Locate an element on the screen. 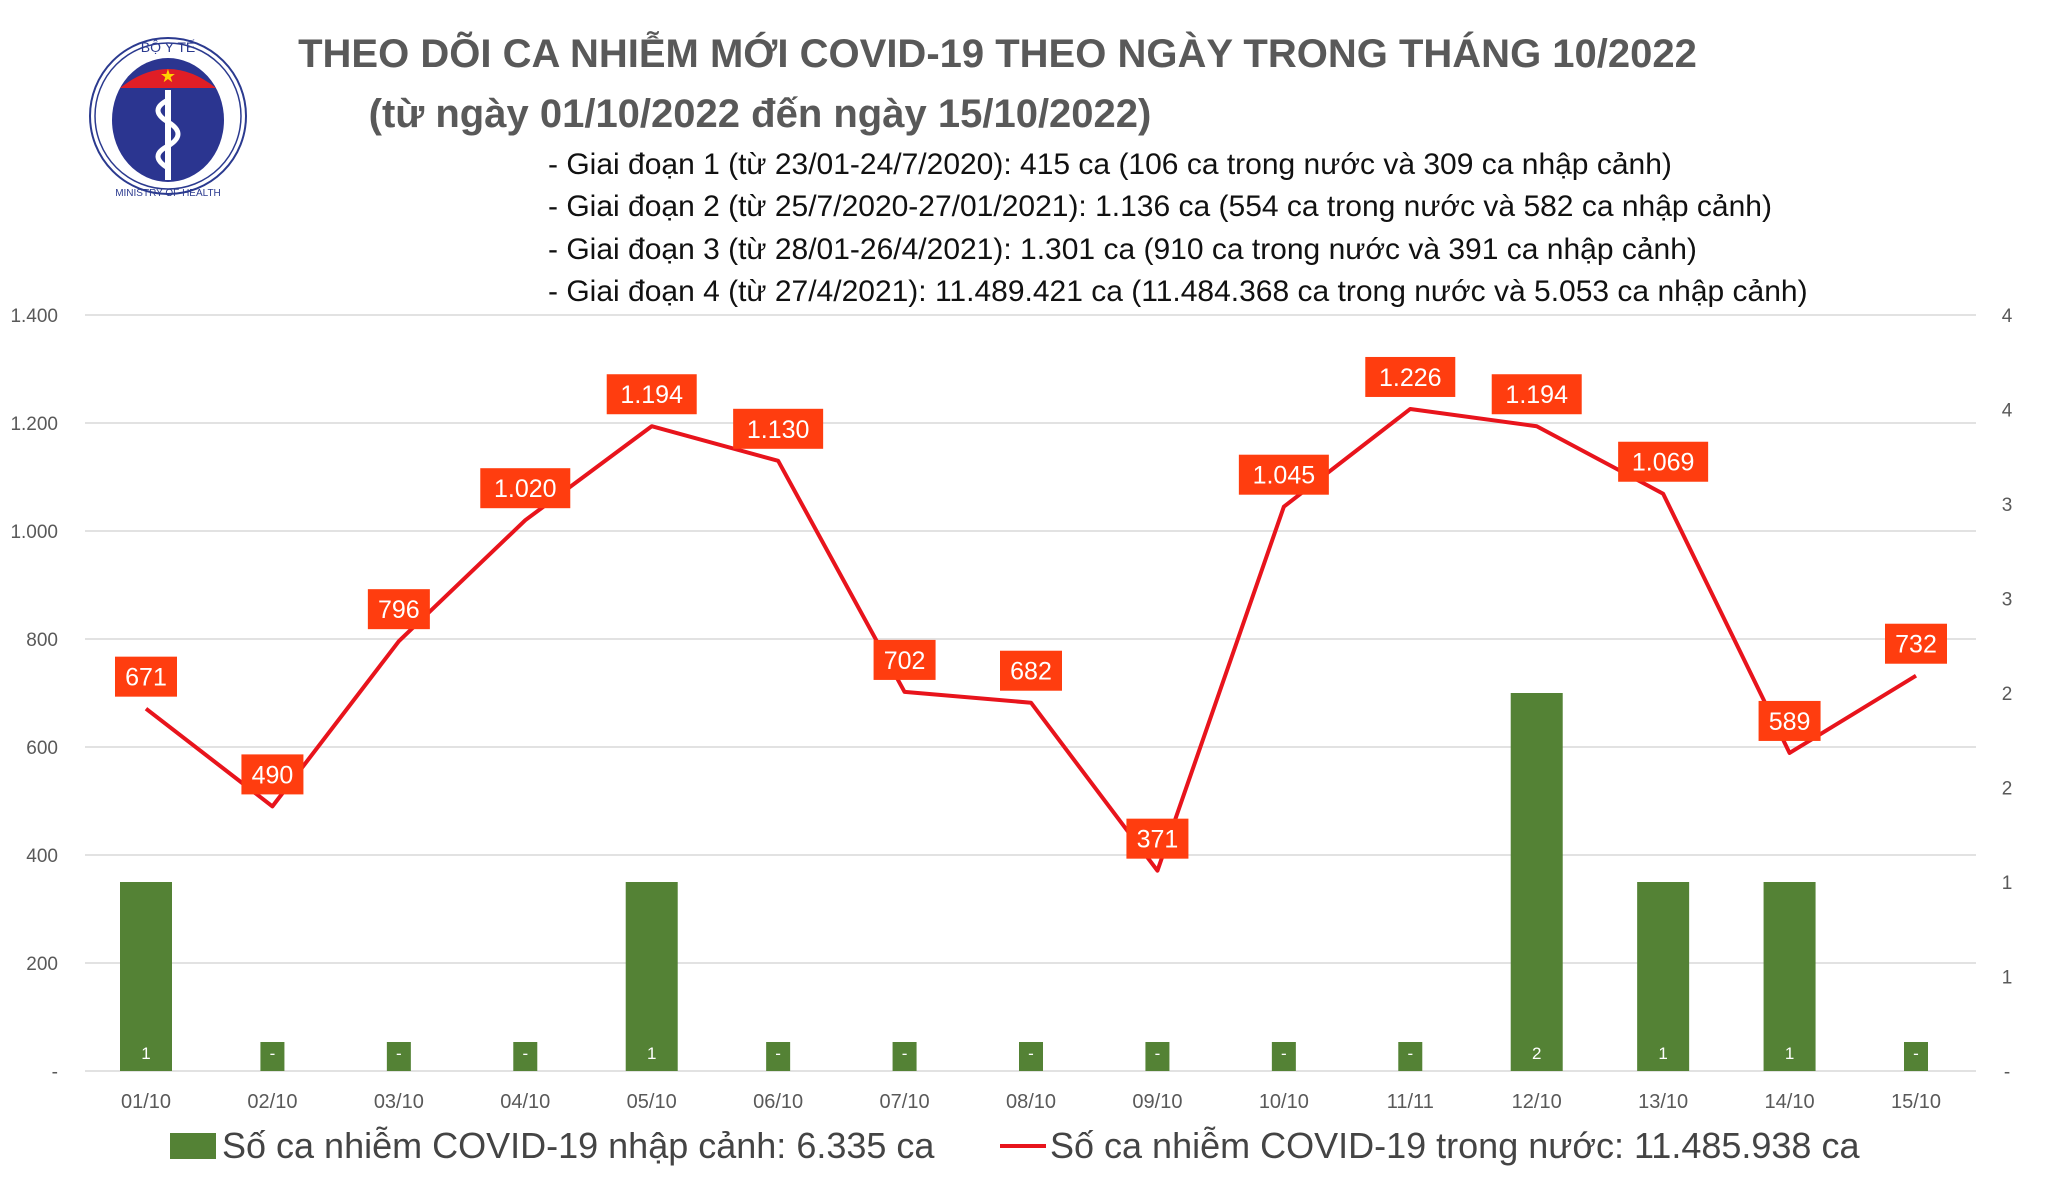 The width and height of the screenshot is (2048, 1180). logo: ★ BỘ Y TẾ MINISTRY OF HEALTH is located at coordinates (168, 118).